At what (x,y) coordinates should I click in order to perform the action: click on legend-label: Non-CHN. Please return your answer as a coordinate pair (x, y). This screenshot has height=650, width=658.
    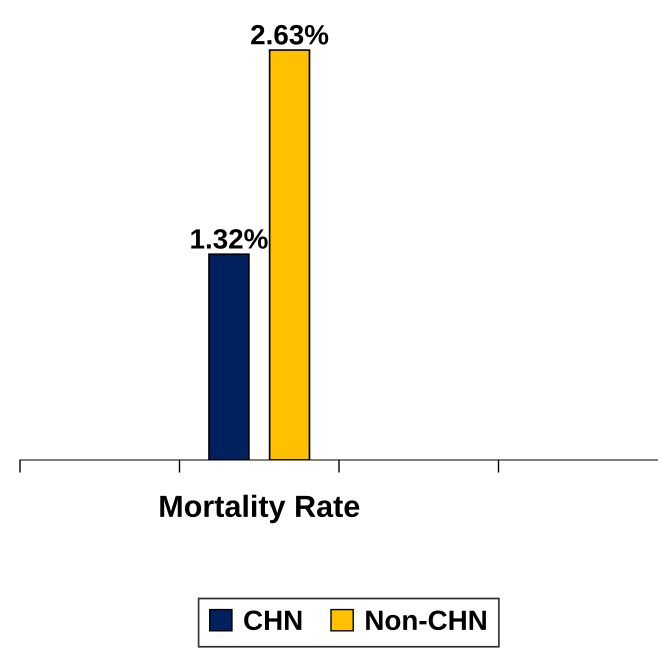
    Looking at the image, I should click on (426, 620).